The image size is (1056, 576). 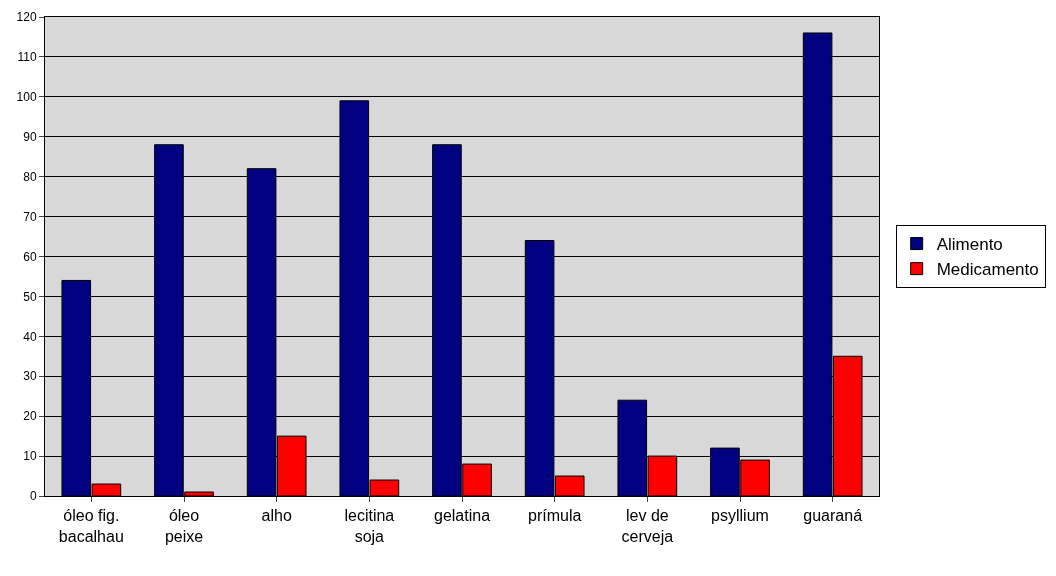 What do you see at coordinates (740, 516) in the screenshot?
I see `x-tick-label: psyllium` at bounding box center [740, 516].